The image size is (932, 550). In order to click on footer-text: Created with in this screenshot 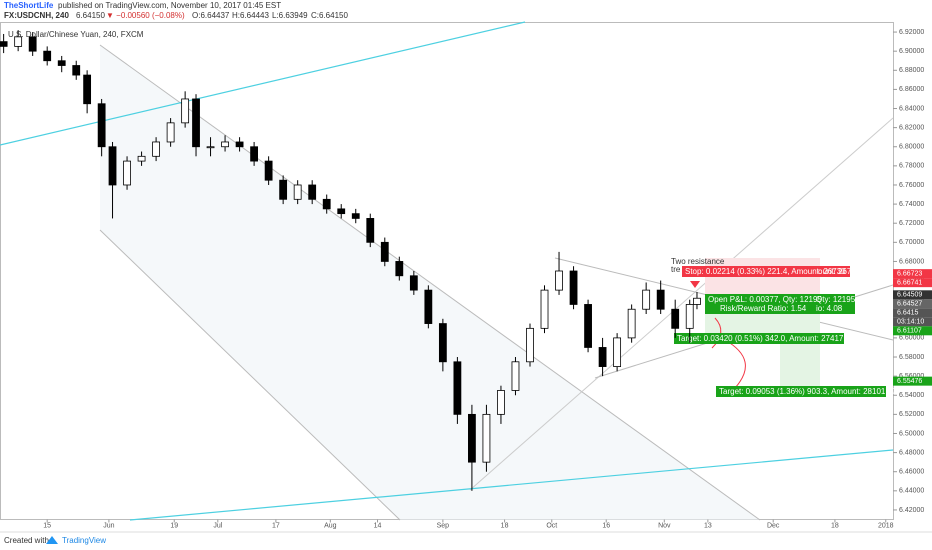, I will do `click(26, 540)`.